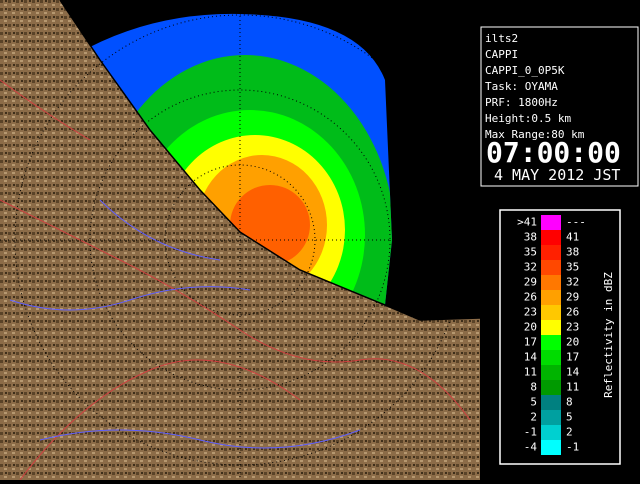 Image resolution: width=640 pixels, height=484 pixels. Describe the element at coordinates (531, 447) in the screenshot. I see `legend-low: -4` at that location.